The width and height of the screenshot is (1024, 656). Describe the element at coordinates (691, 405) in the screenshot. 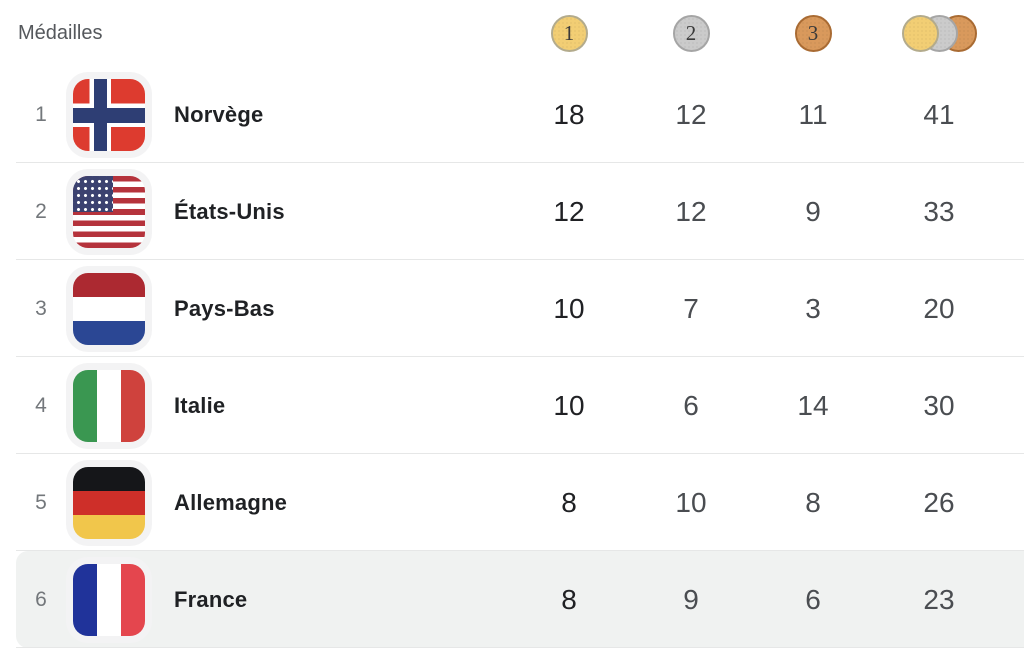

I see `silver-count: 6` at that location.